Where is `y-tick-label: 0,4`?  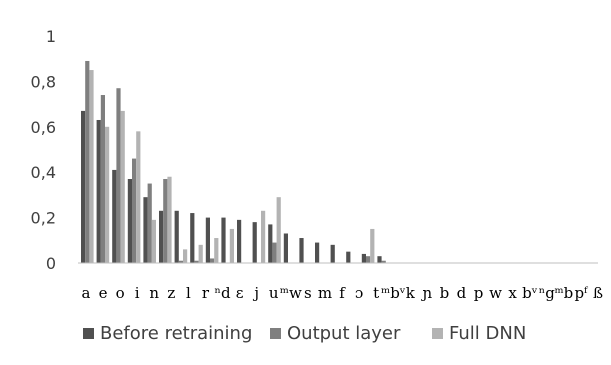 y-tick-label: 0,4 is located at coordinates (43, 172).